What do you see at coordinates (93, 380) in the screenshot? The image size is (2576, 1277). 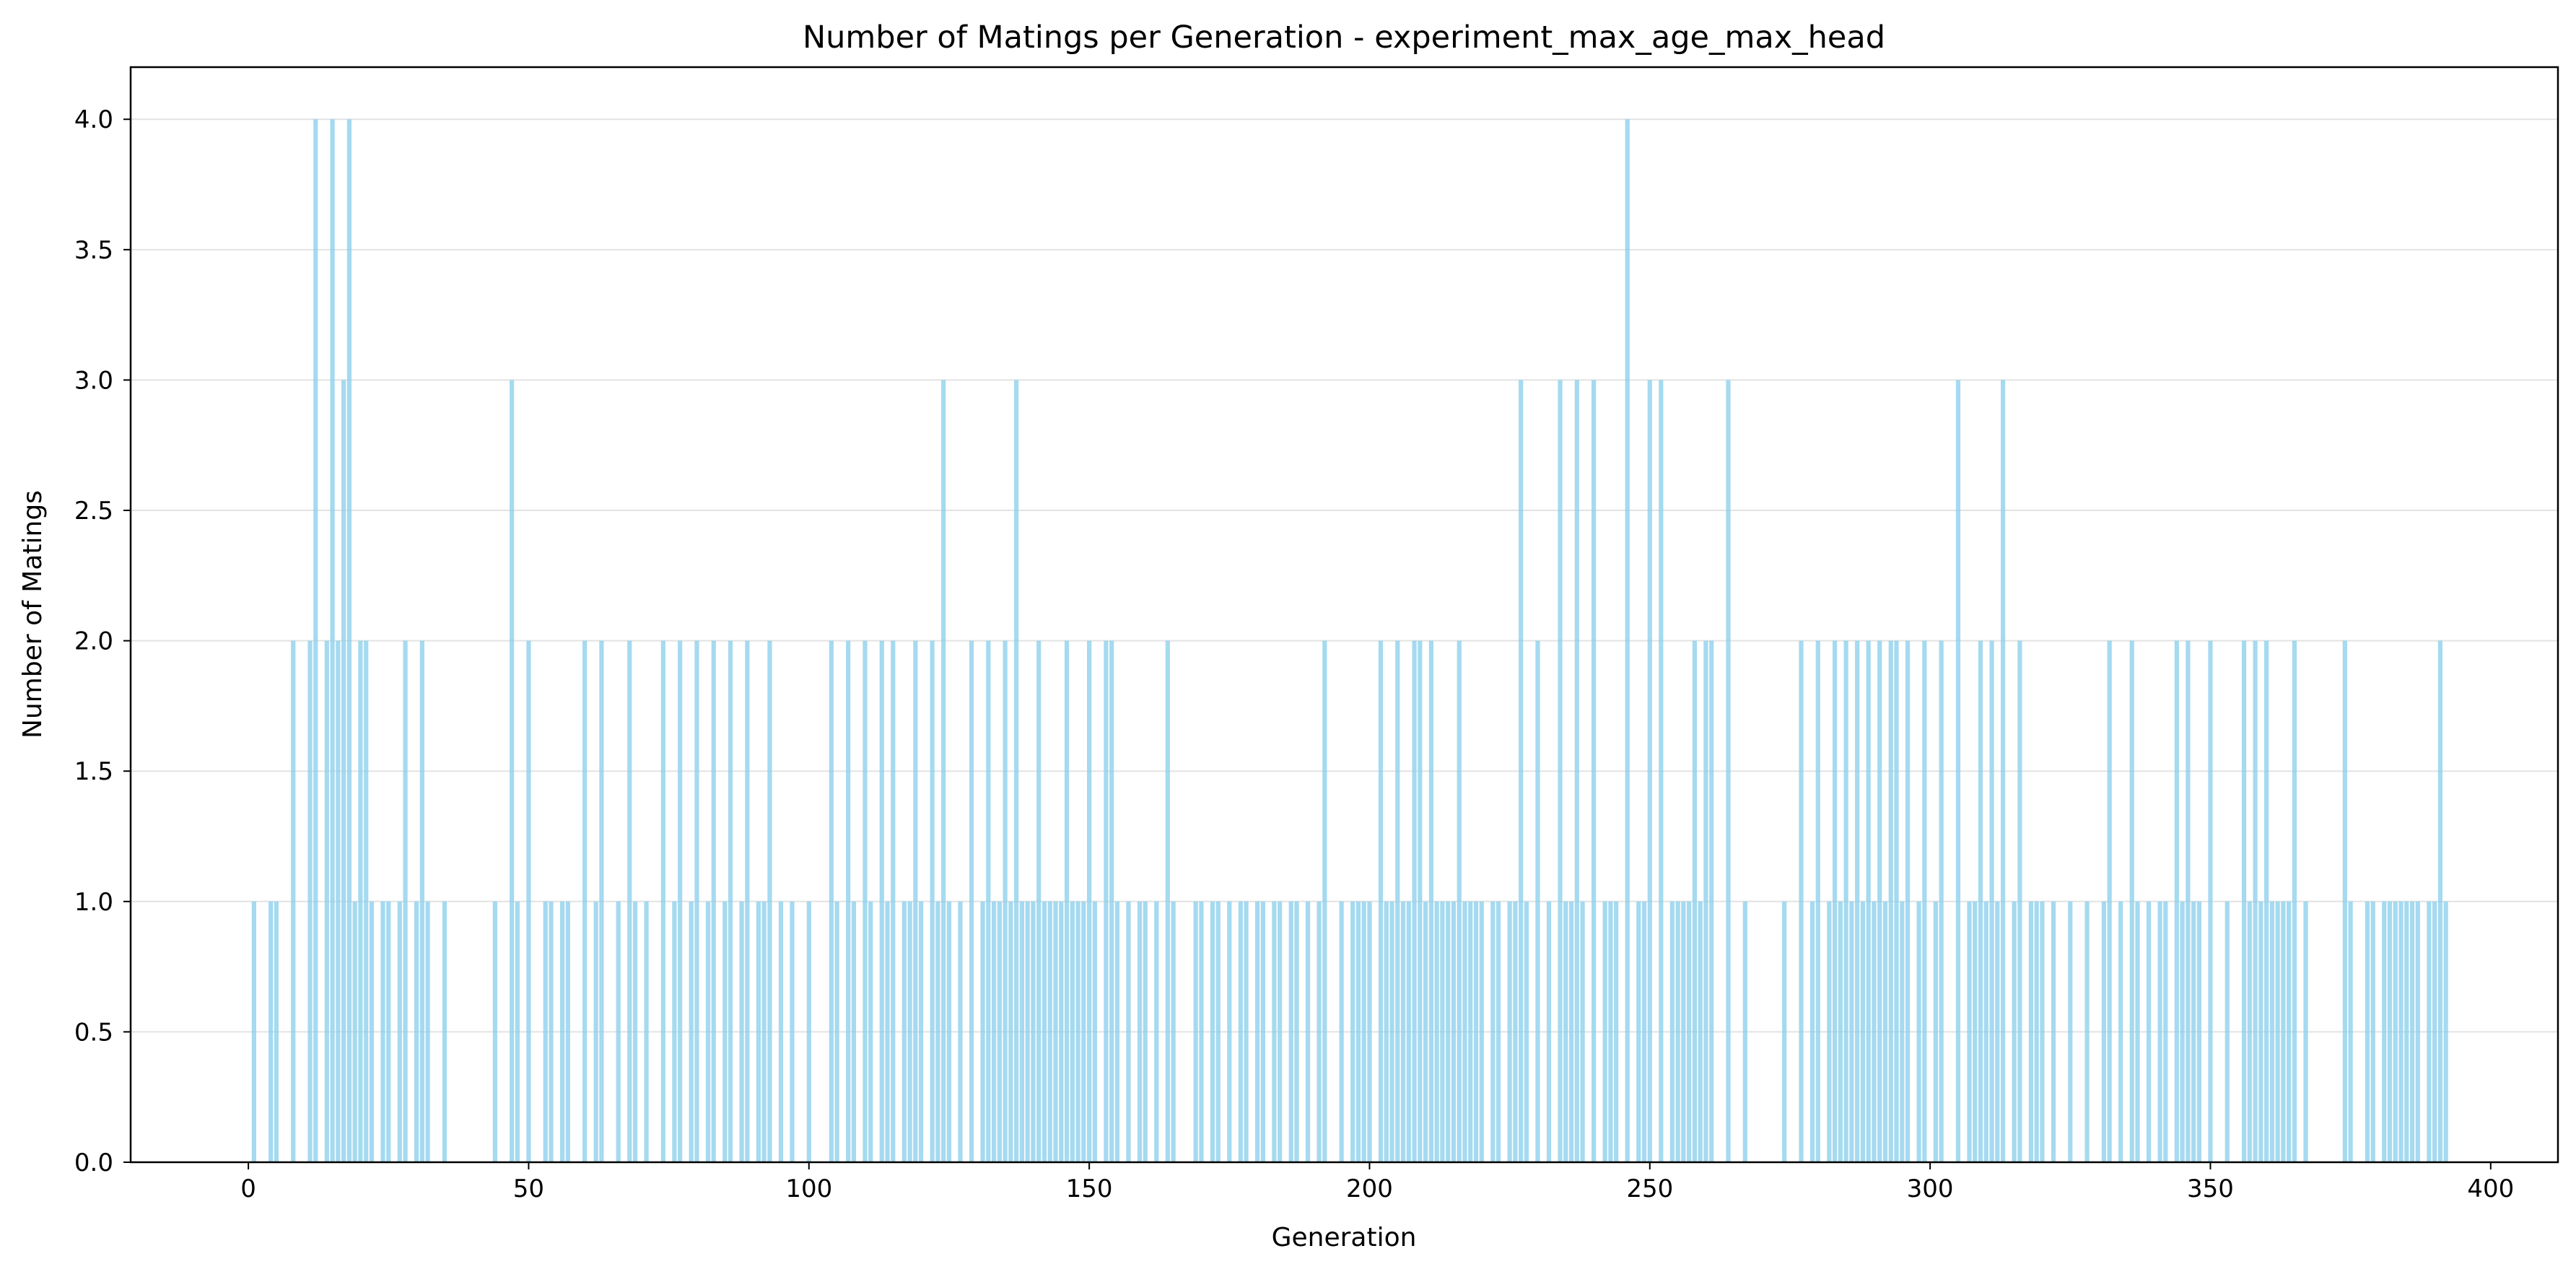 I see `y-tick-label: 3.0` at bounding box center [93, 380].